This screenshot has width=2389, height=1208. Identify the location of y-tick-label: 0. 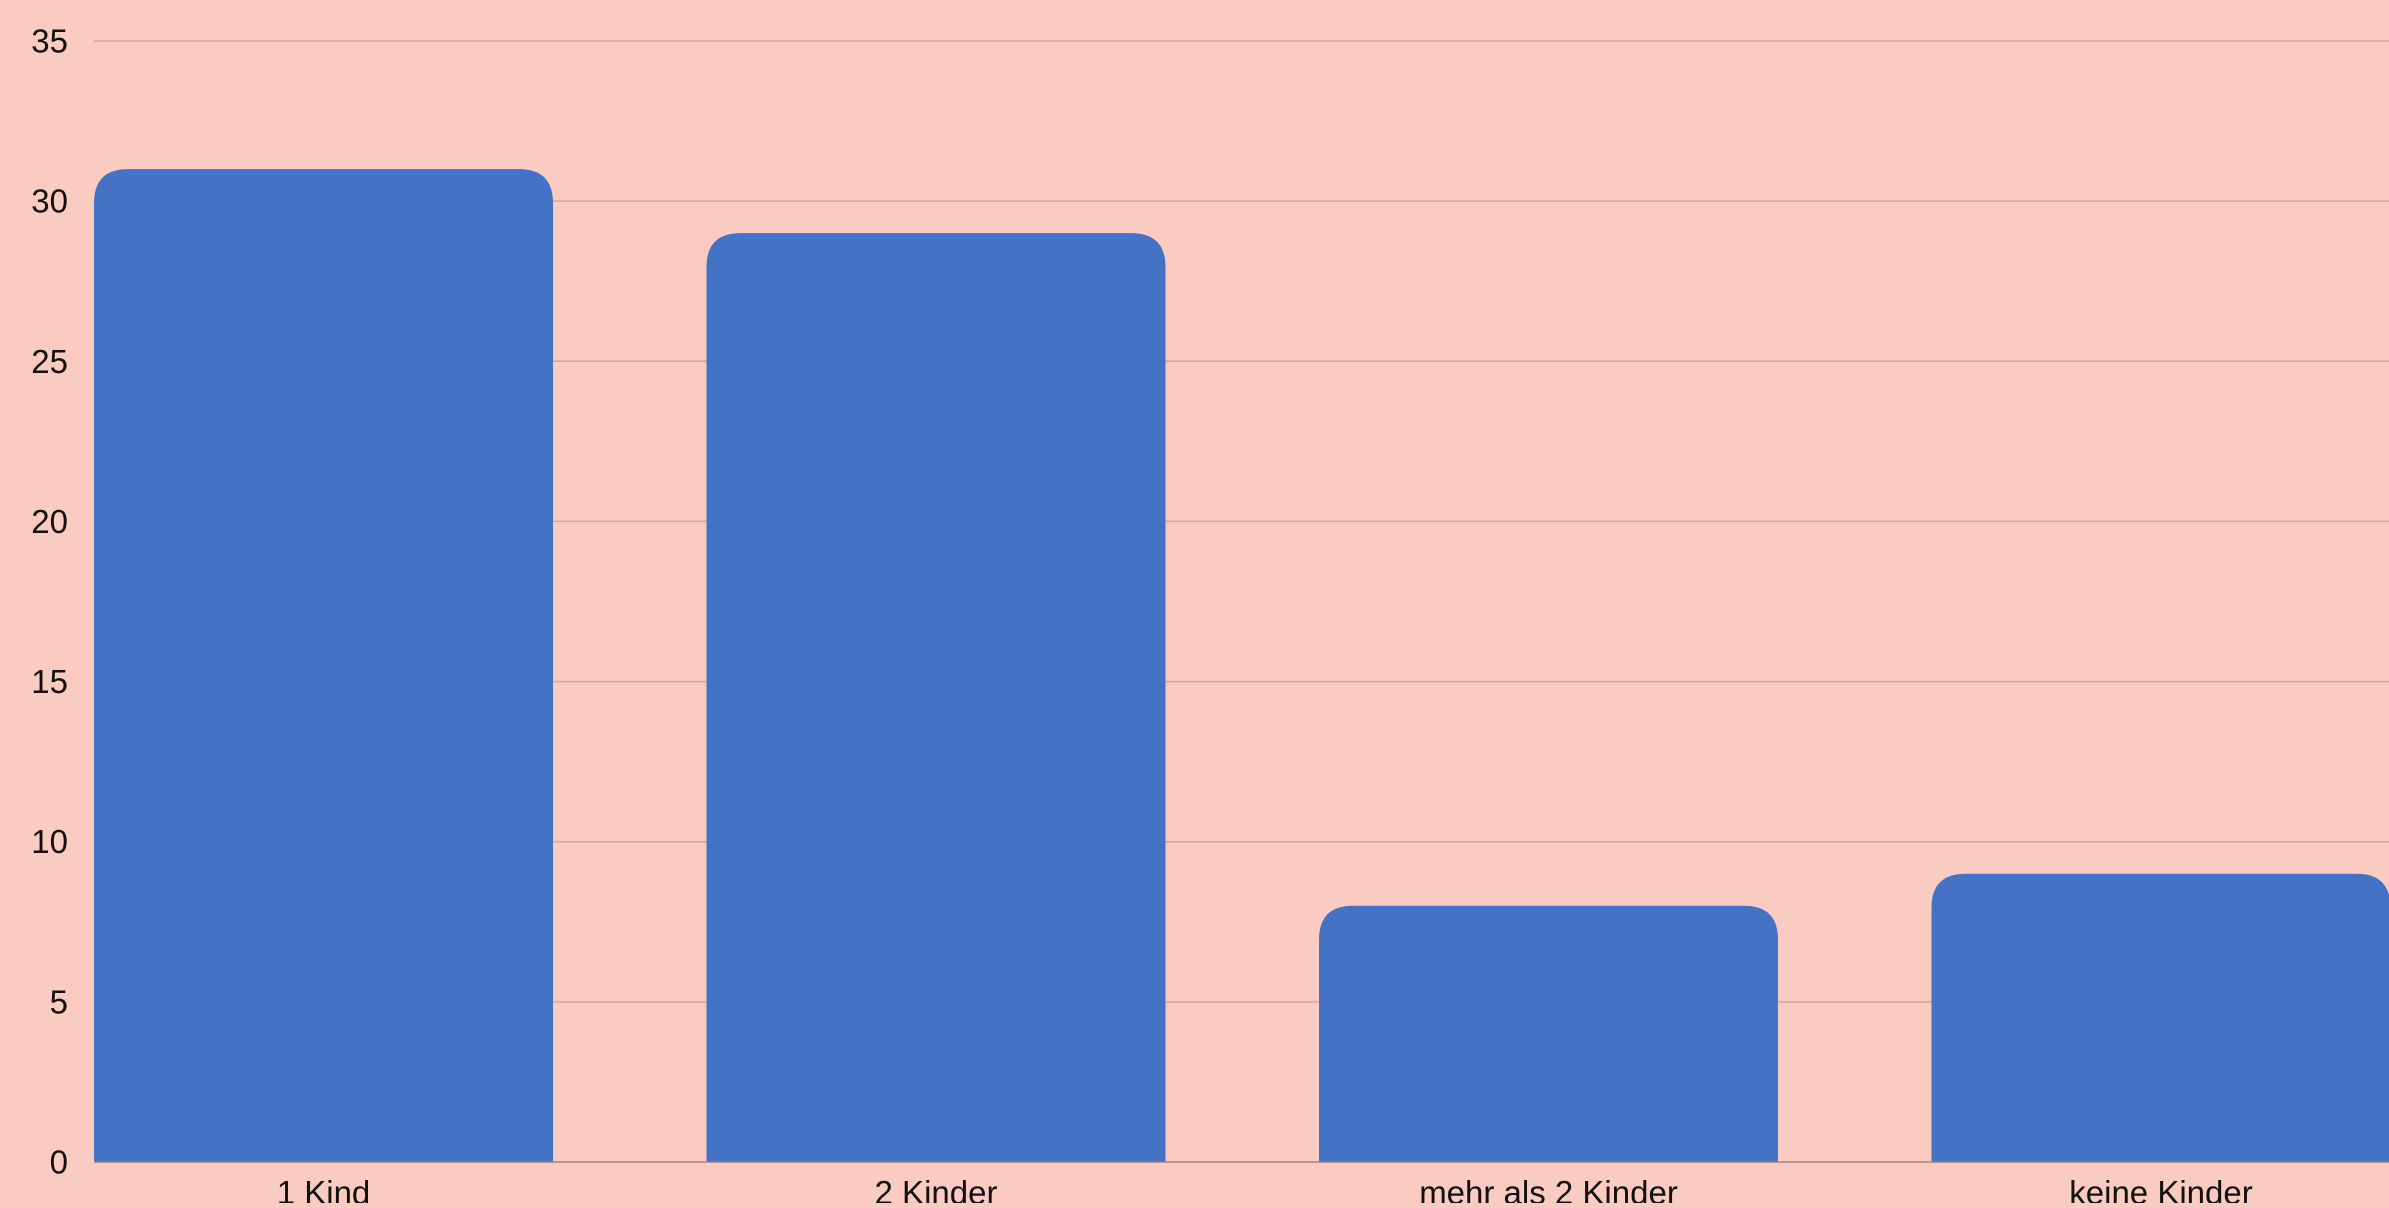
(59, 1162).